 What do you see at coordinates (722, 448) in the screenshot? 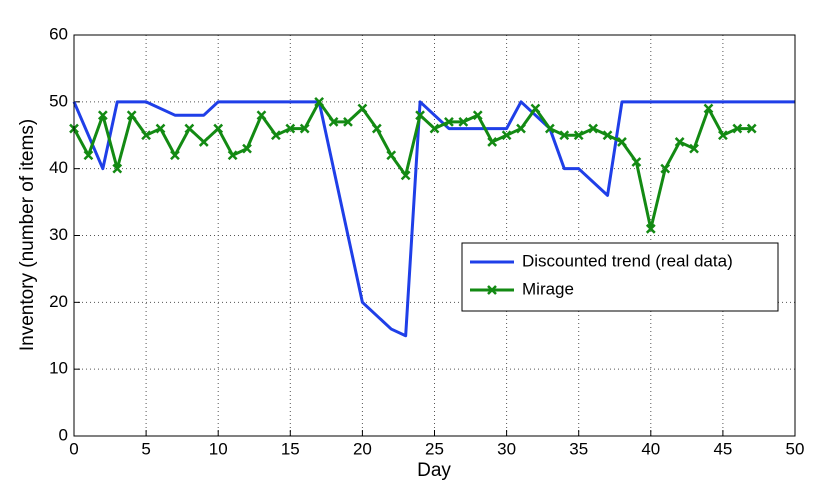
I see `x-tick-label: 45` at bounding box center [722, 448].